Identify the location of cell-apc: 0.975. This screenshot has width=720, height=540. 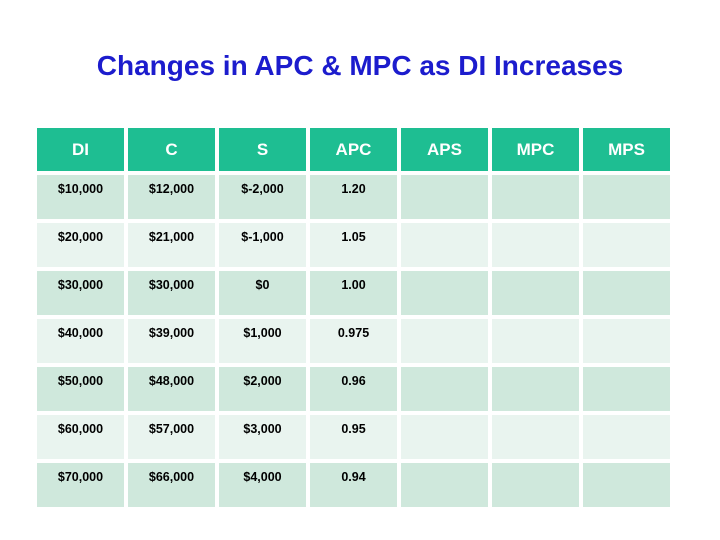
(353, 341).